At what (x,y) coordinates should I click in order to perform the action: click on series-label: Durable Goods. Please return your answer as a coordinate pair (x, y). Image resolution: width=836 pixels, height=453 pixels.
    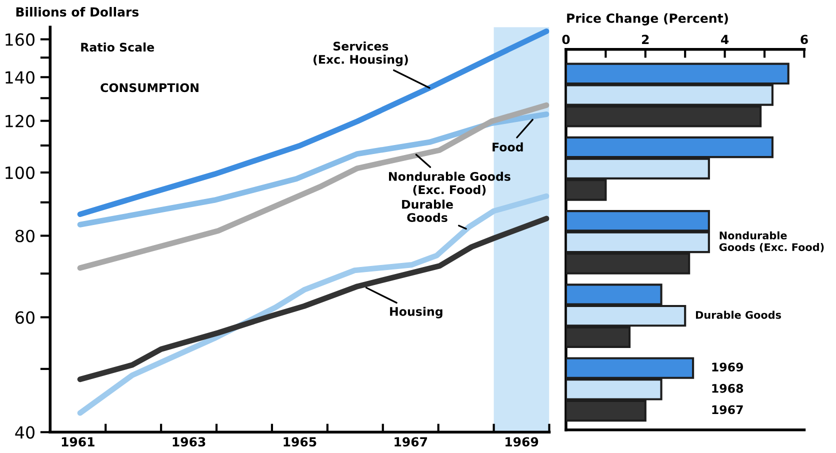
    Looking at the image, I should click on (427, 211).